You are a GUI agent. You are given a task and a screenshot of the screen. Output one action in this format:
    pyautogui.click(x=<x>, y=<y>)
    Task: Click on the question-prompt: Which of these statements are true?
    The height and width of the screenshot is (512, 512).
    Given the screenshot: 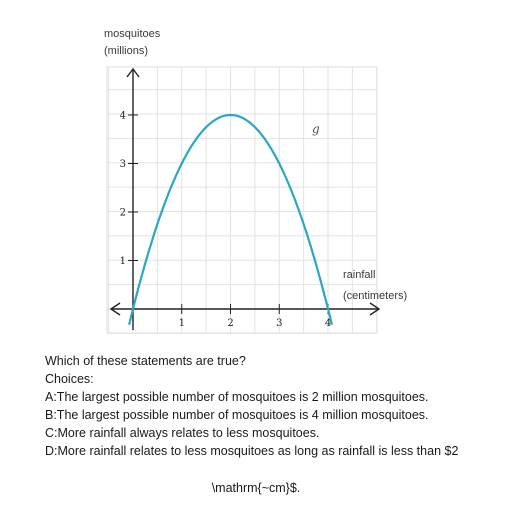 What is the action you would take?
    pyautogui.click(x=145, y=361)
    